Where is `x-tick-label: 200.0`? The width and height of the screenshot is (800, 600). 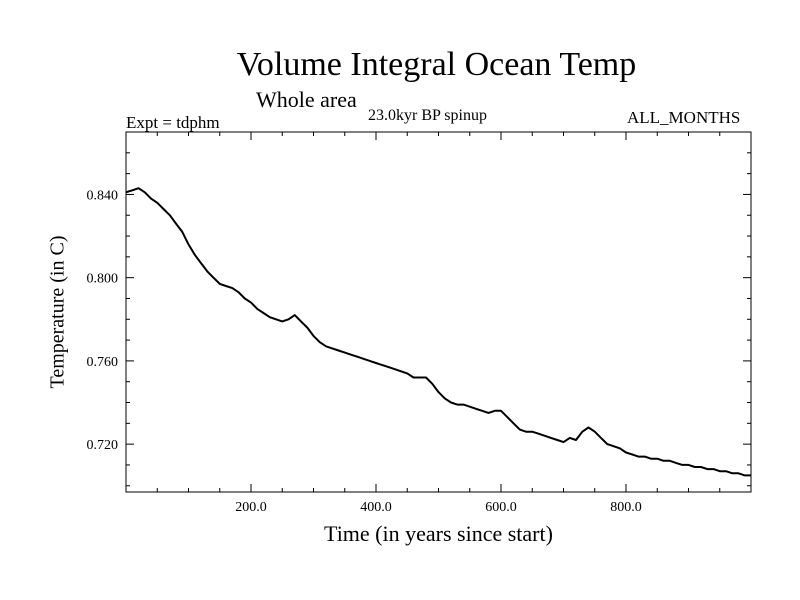 x-tick-label: 200.0 is located at coordinates (251, 507).